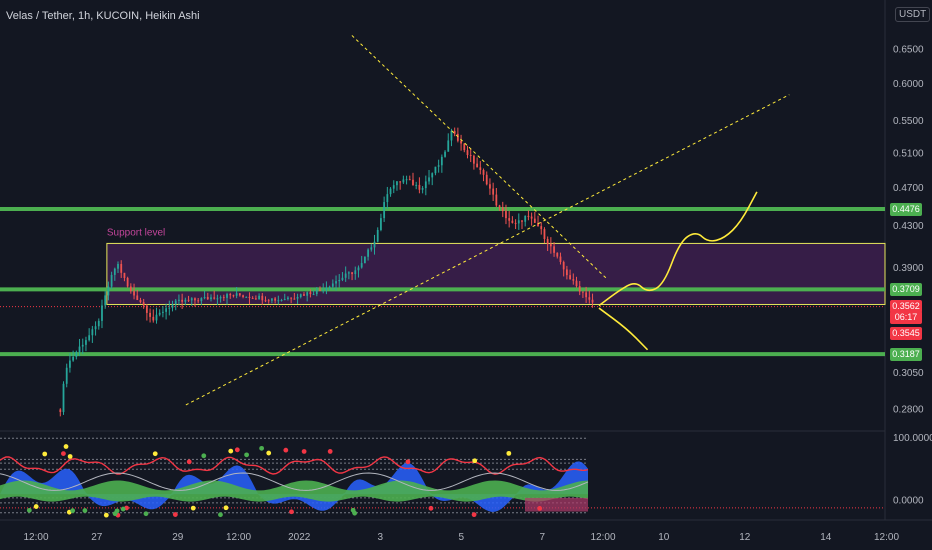 This screenshot has width=932, height=550. I want to click on y-tick-label: 0.2800, so click(908, 409).